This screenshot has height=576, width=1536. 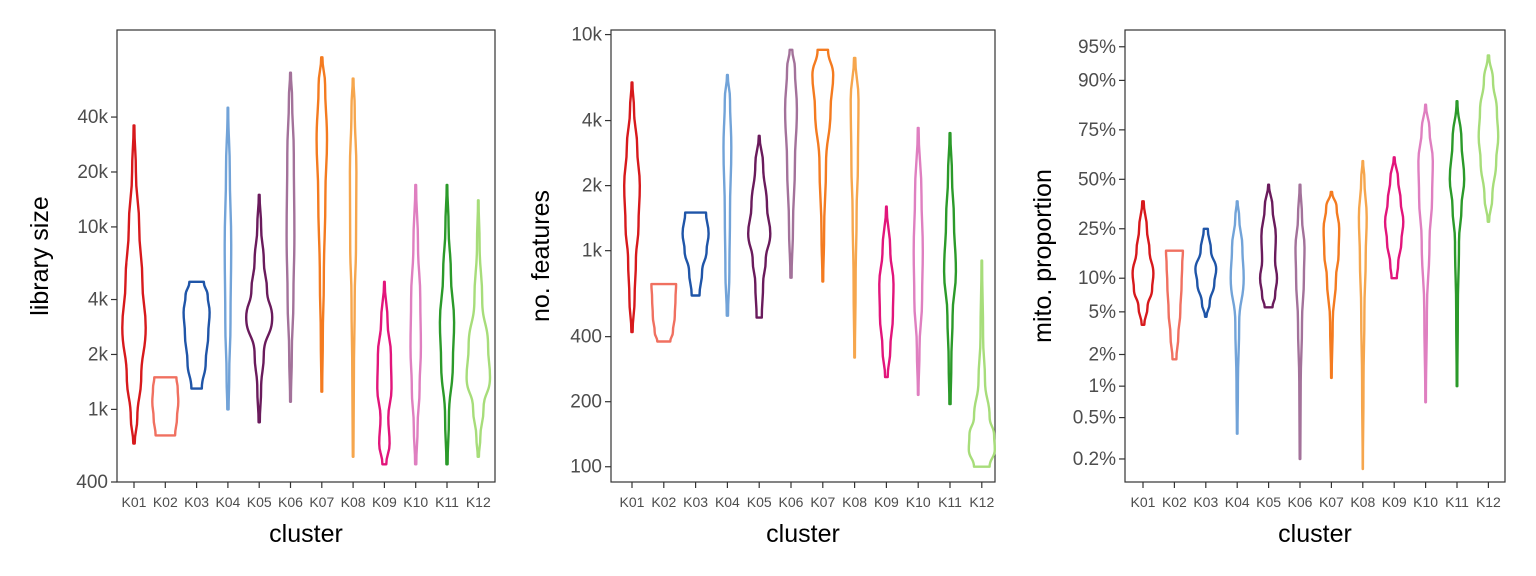 What do you see at coordinates (40, 255) in the screenshot?
I see `y-axis-title: library size` at bounding box center [40, 255].